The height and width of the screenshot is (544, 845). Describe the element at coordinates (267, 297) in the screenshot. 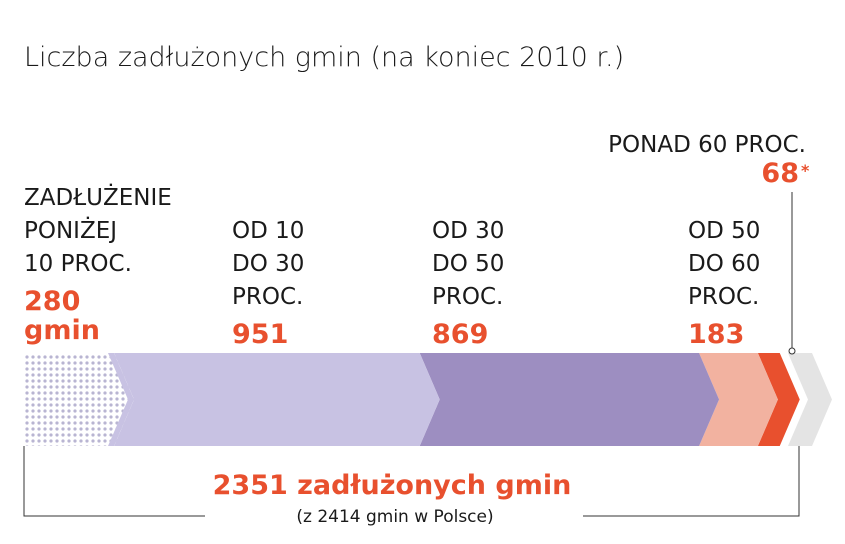

I see `category-label-1-2: PROC.` at that location.